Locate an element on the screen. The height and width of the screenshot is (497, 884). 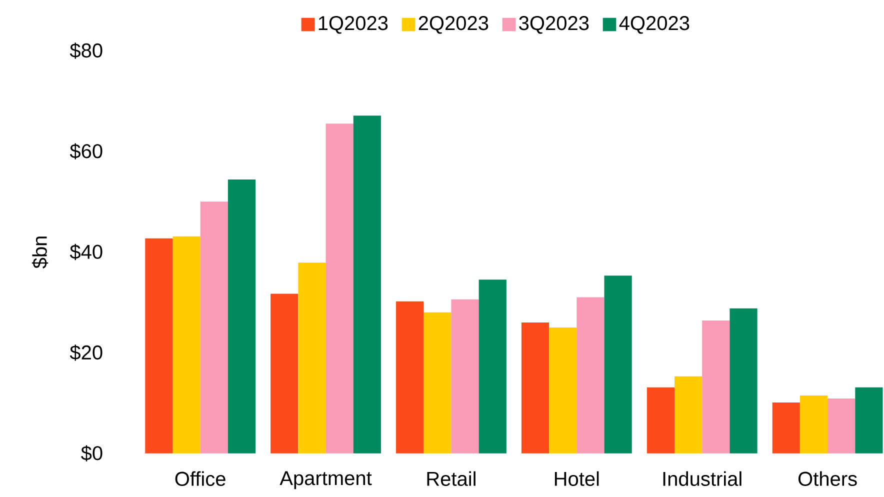
x-tick-label: Apartment is located at coordinates (326, 480).